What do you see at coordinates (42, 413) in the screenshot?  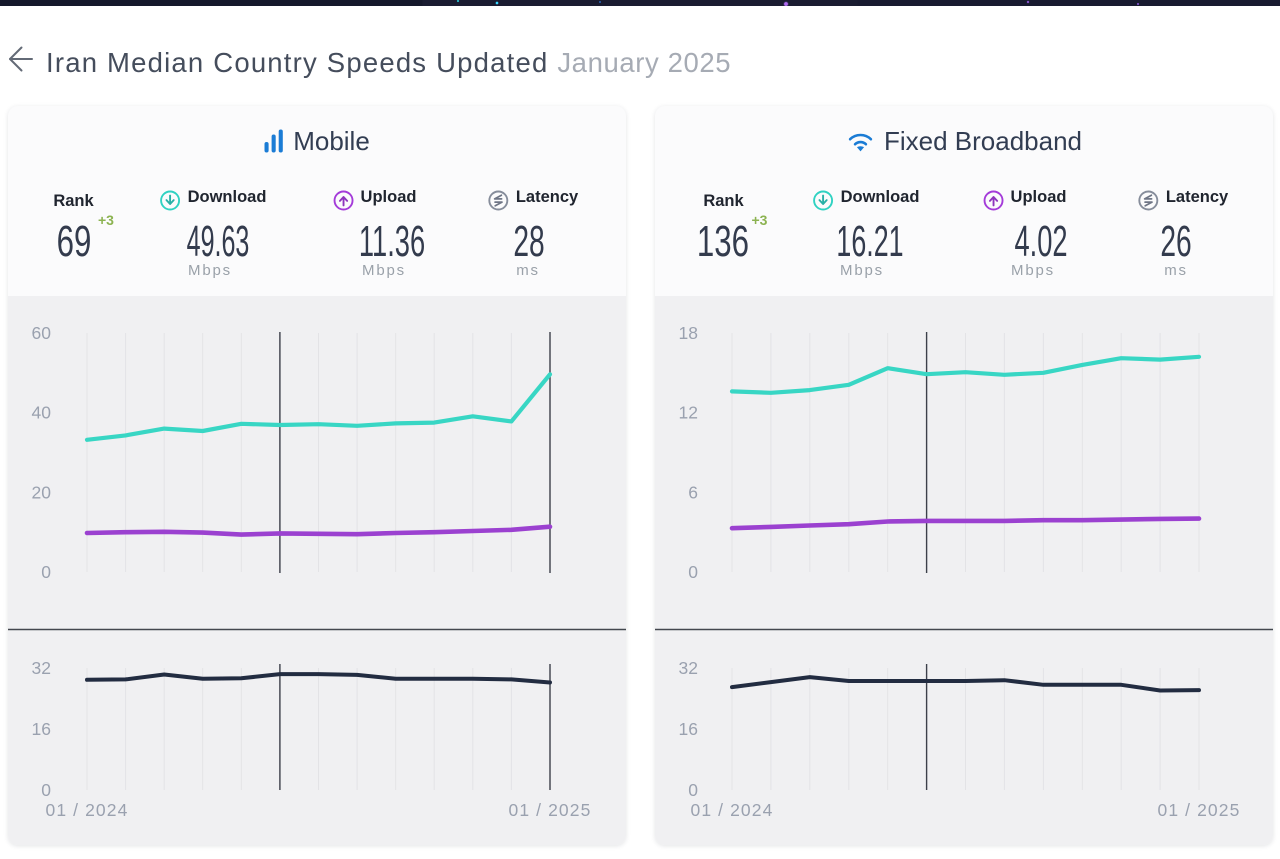 I see `svg-text: 40` at bounding box center [42, 413].